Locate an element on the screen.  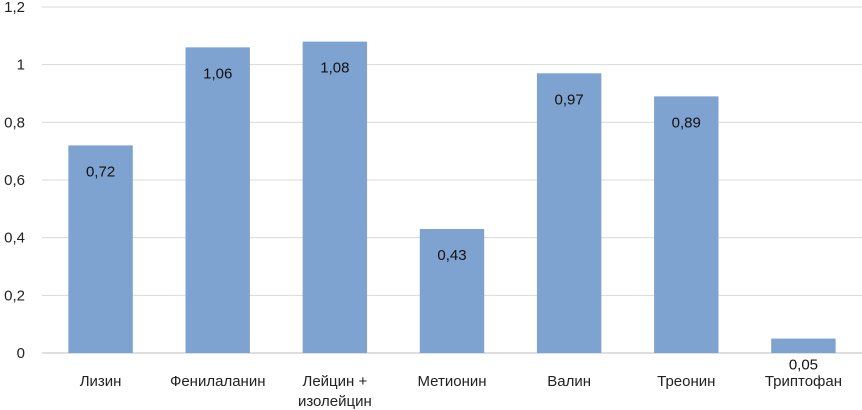
data-label: 0,97 is located at coordinates (569, 99).